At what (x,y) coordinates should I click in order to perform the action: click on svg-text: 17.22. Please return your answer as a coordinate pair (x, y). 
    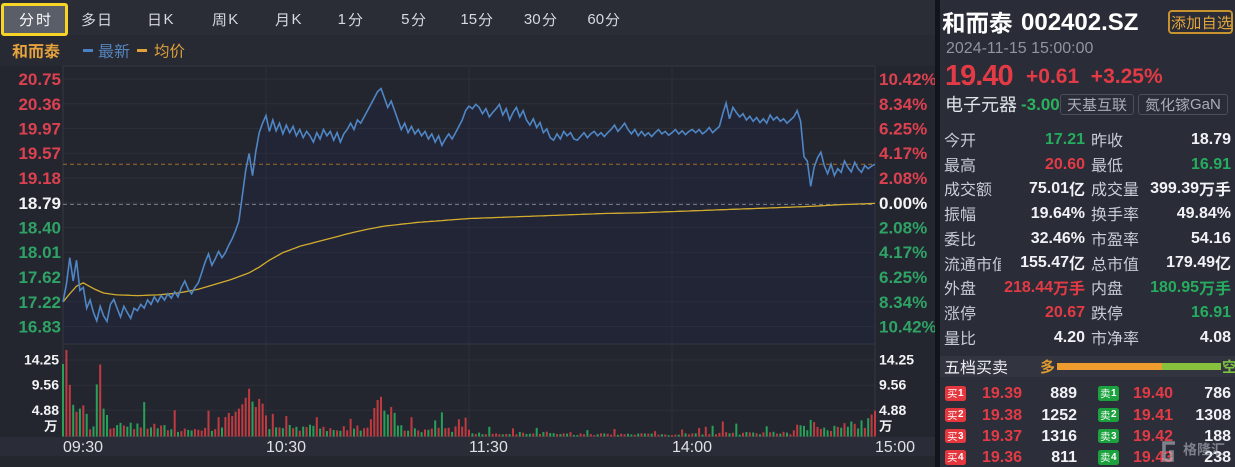
    Looking at the image, I should click on (39, 302).